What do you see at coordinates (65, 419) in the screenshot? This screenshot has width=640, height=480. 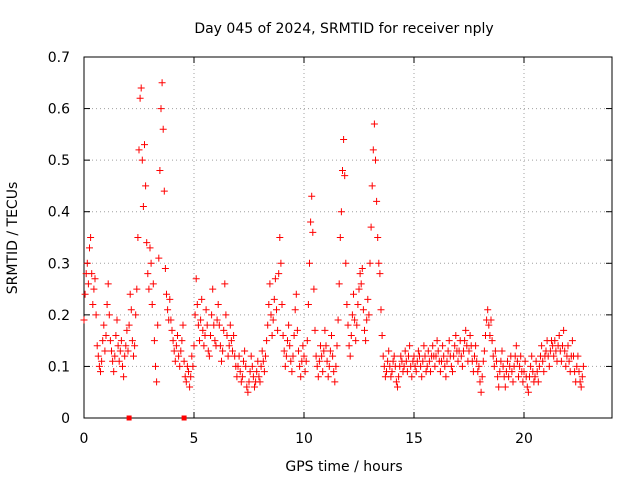 I see `y-tick-label: 0` at bounding box center [65, 419].